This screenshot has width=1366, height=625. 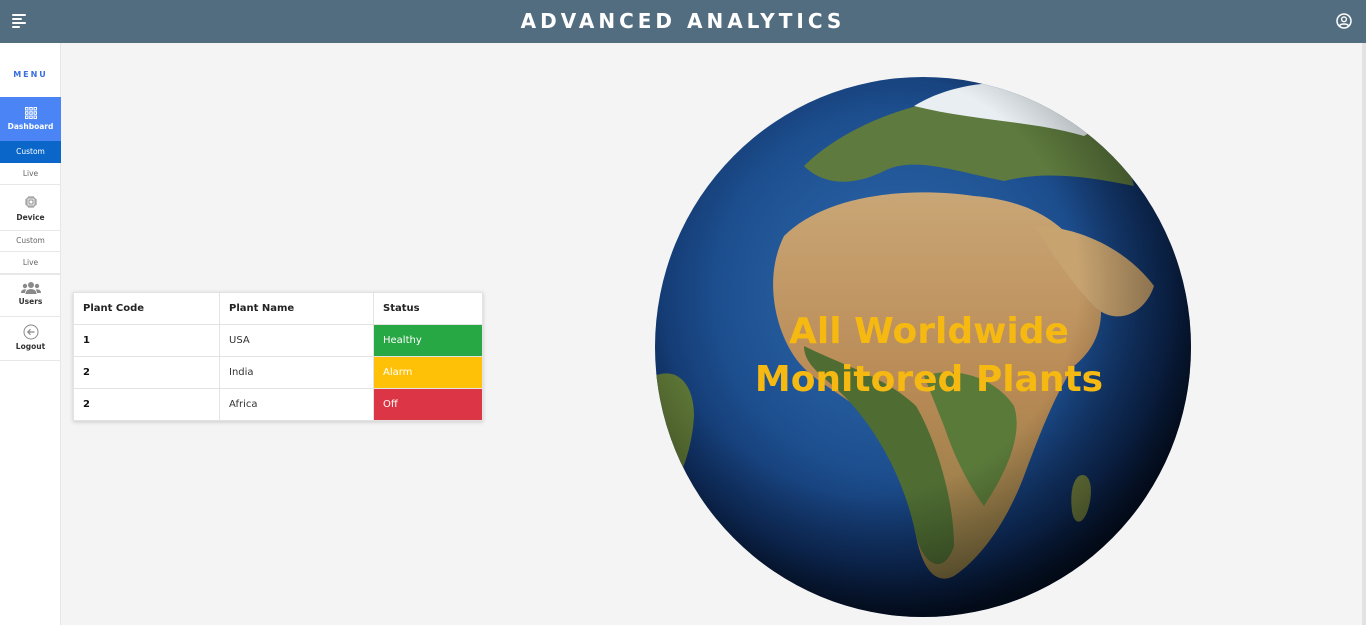 I want to click on sidebar-subitem-dashboard-custom: Custom, so click(x=30, y=152).